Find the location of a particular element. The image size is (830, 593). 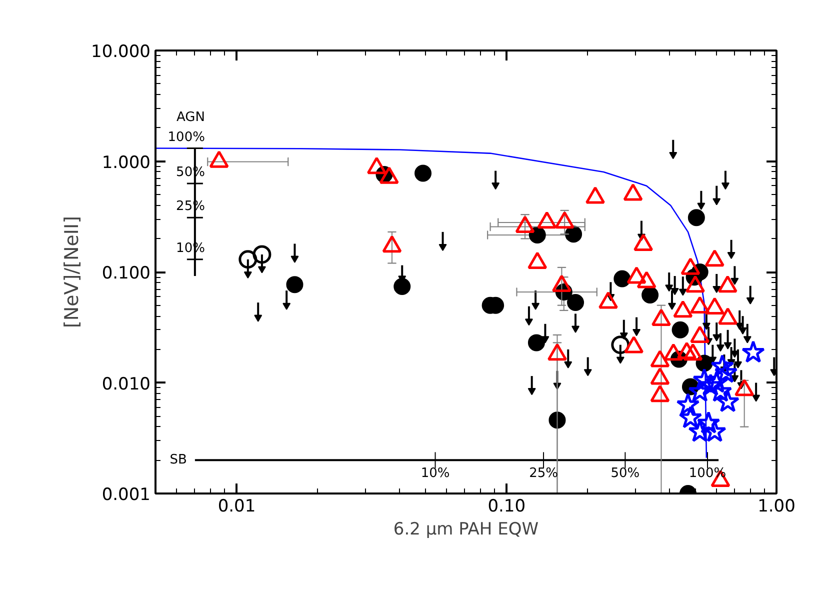

x-tick-label: 0.10 is located at coordinates (507, 506).